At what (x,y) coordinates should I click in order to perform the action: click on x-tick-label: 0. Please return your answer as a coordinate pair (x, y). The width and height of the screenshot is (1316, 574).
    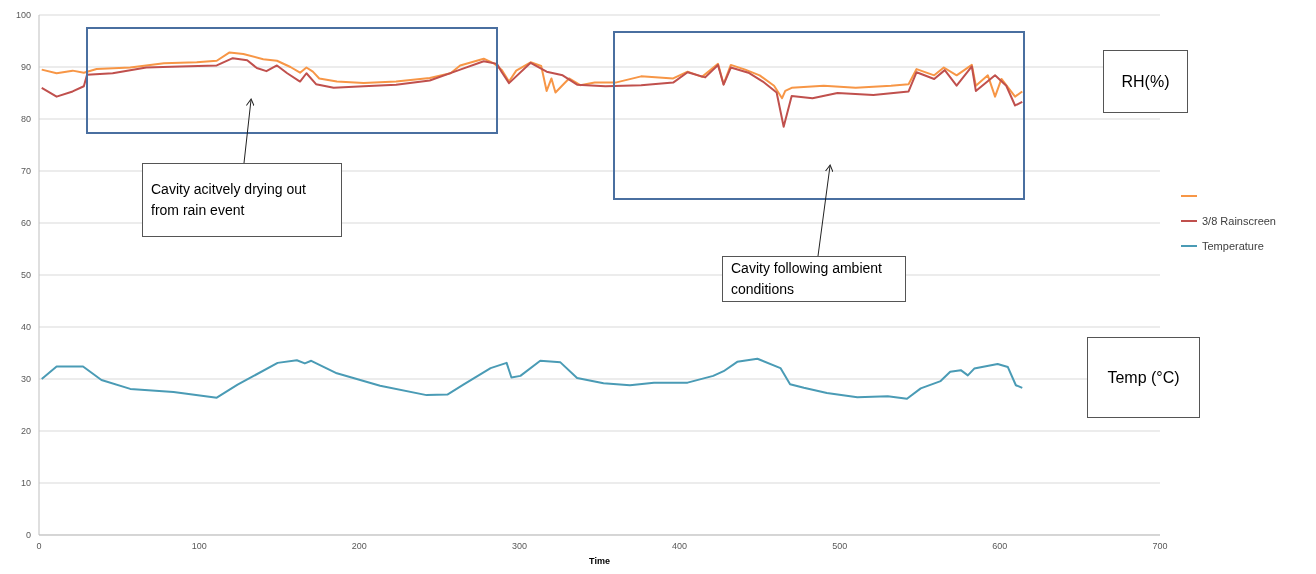
    Looking at the image, I should click on (39, 546).